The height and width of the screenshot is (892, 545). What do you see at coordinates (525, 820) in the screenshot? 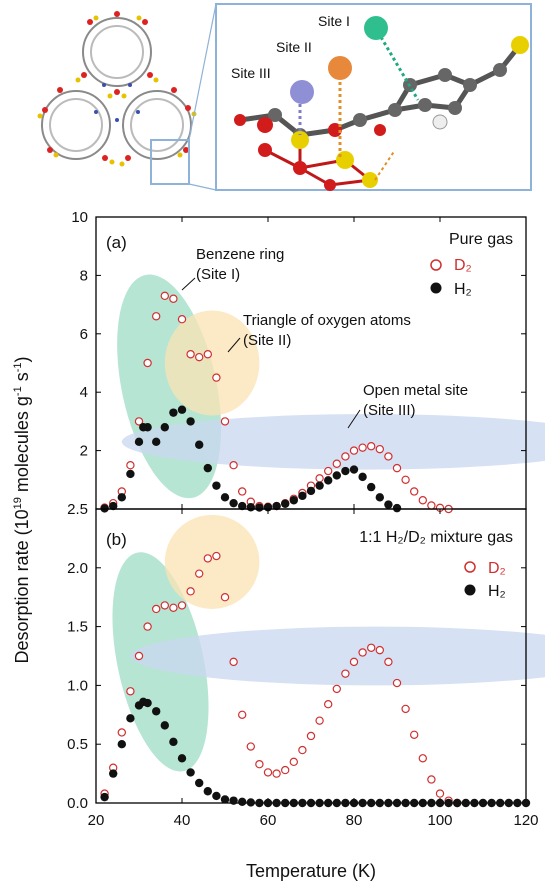
I see `panel-b-x-tick-label: 120` at bounding box center [525, 820].